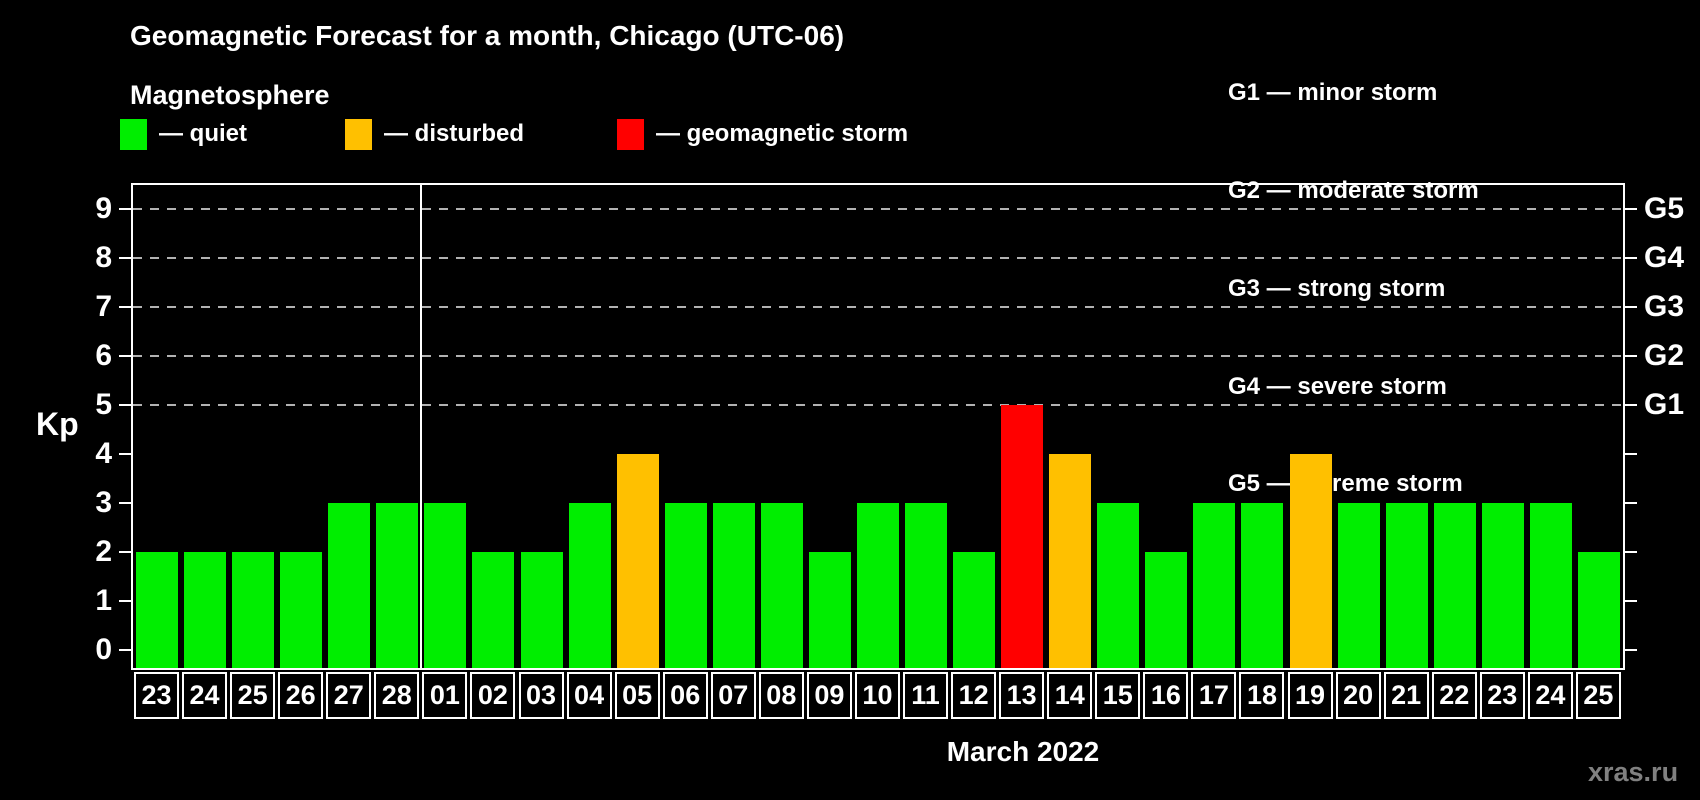 Image resolution: width=1700 pixels, height=800 pixels. What do you see at coordinates (1664, 355) in the screenshot?
I see `g-scale-label-g2: G2` at bounding box center [1664, 355].